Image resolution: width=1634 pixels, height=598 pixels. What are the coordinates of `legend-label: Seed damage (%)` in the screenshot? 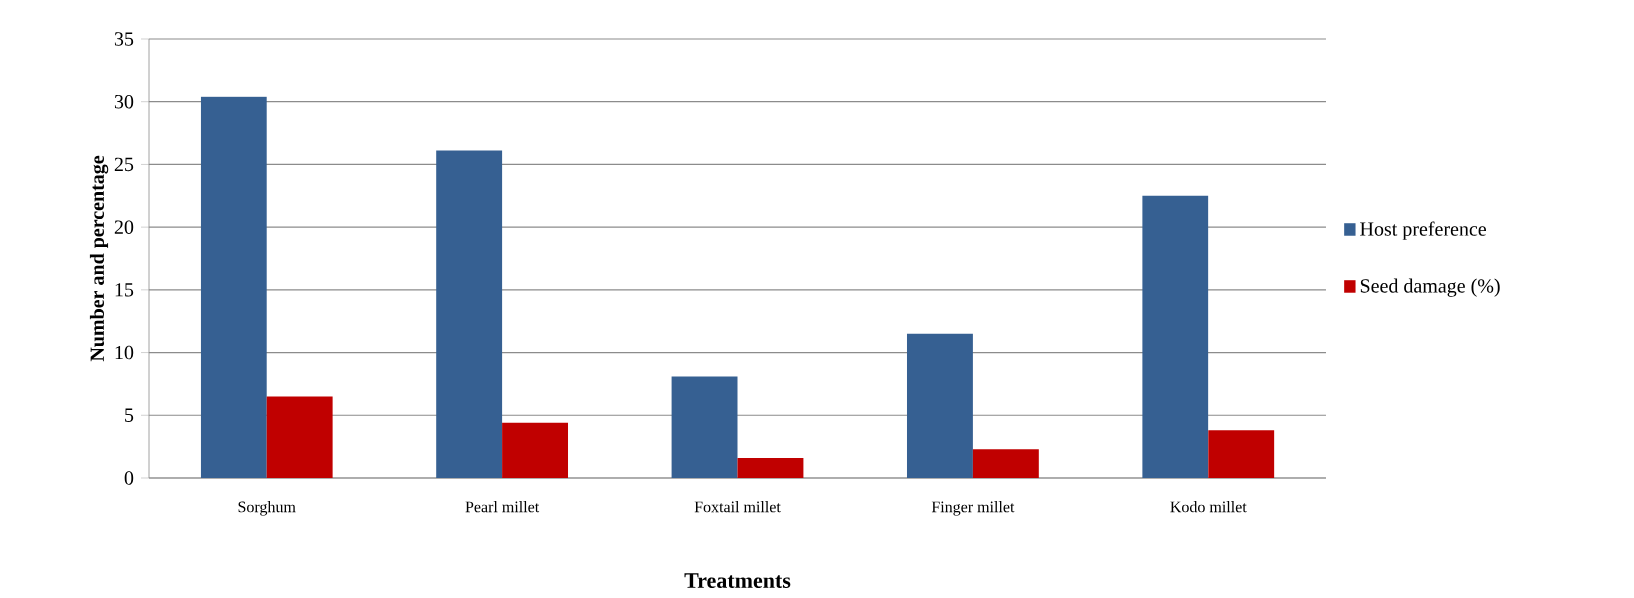 It's located at (1430, 287).